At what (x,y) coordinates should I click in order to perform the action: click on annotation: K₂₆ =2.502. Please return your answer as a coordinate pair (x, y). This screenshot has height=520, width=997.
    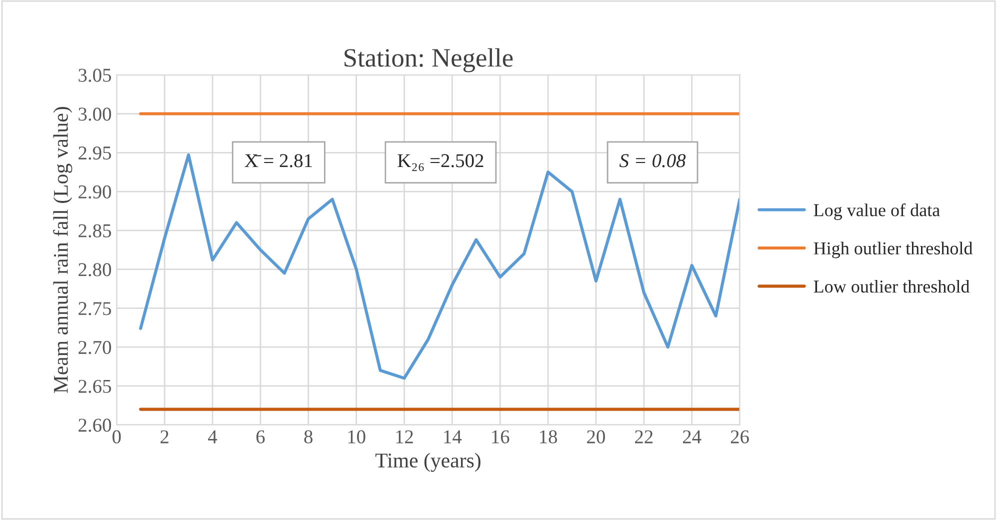
    Looking at the image, I should click on (441, 163).